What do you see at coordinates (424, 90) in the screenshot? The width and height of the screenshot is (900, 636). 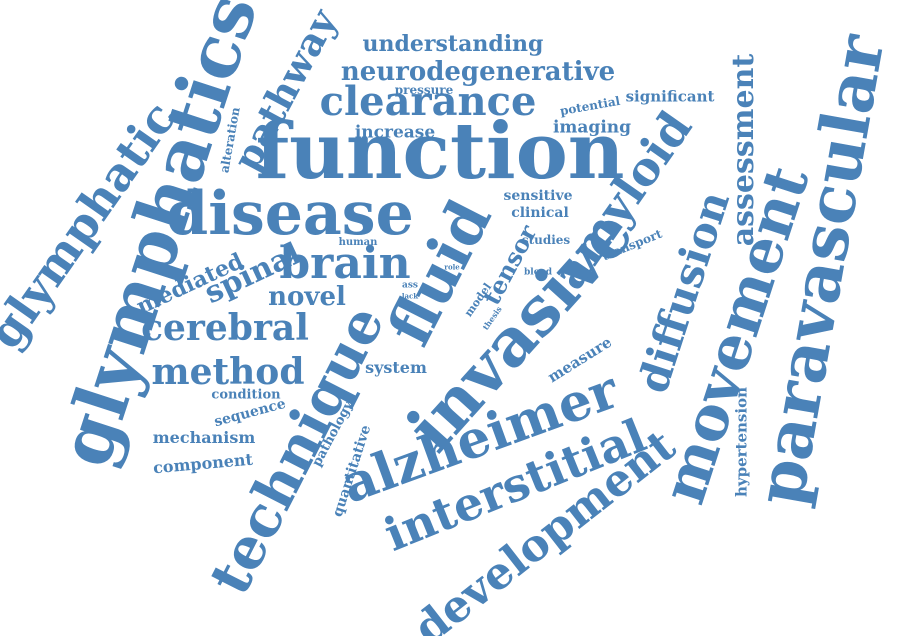 I see `word-pressure: pressure` at bounding box center [424, 90].